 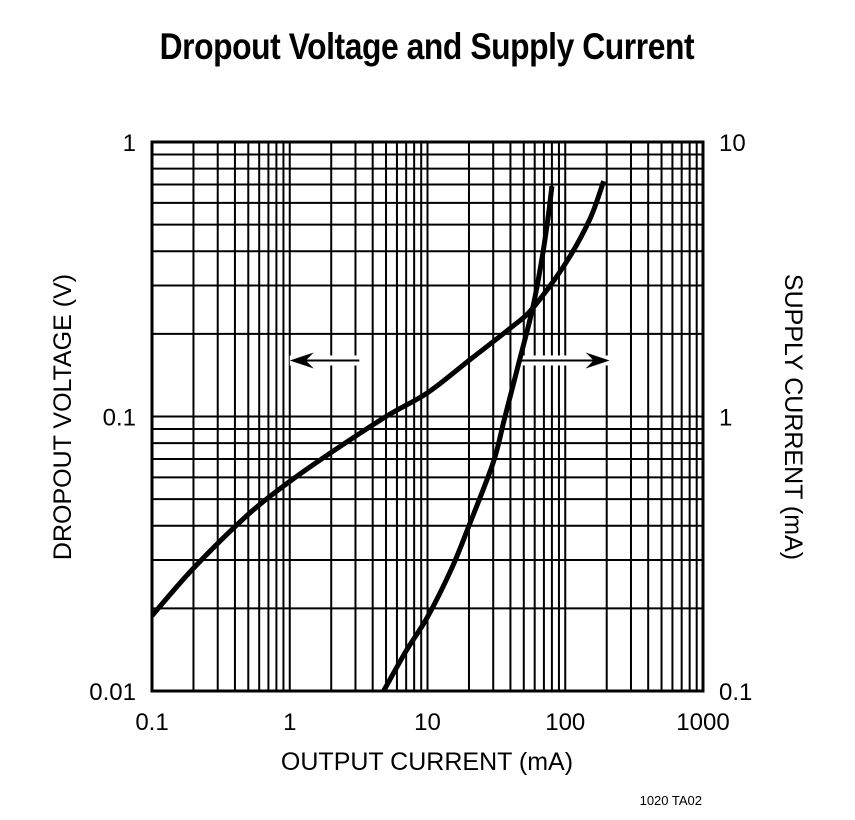 What do you see at coordinates (702, 722) in the screenshot?
I see `x-tick-label: 1000` at bounding box center [702, 722].